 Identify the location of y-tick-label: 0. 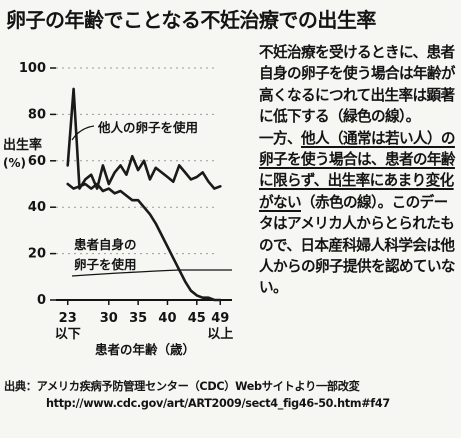
(41, 300).